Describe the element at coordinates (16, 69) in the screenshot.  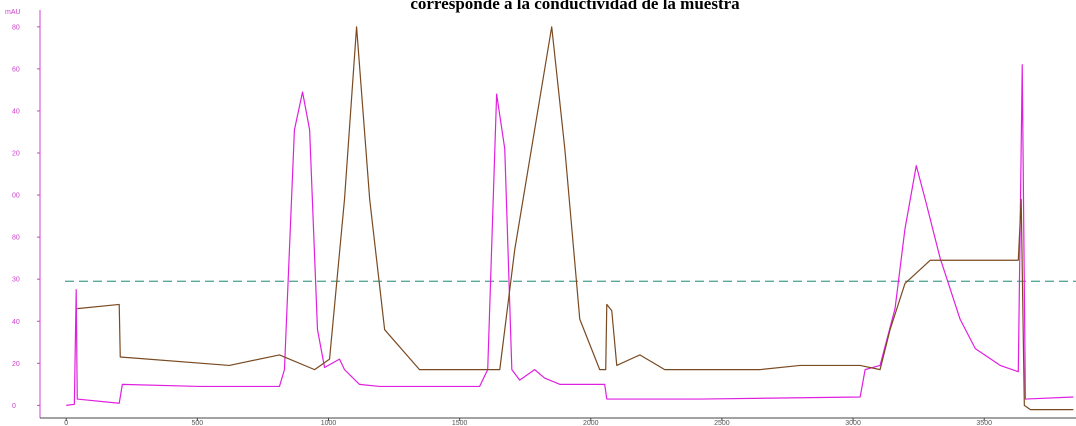
I see `y-tick-label: 60` at that location.